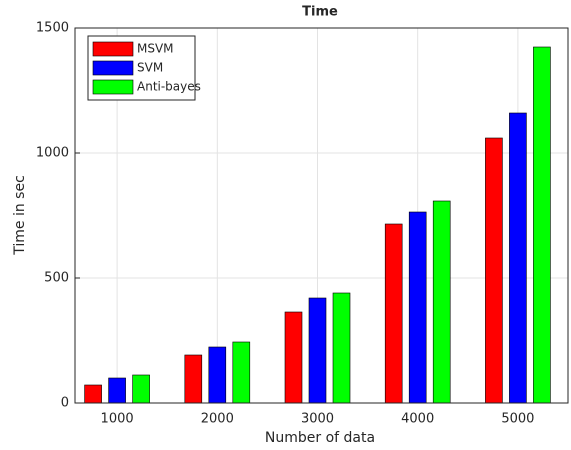  I want to click on y-tick-label: 0, so click(65, 403).